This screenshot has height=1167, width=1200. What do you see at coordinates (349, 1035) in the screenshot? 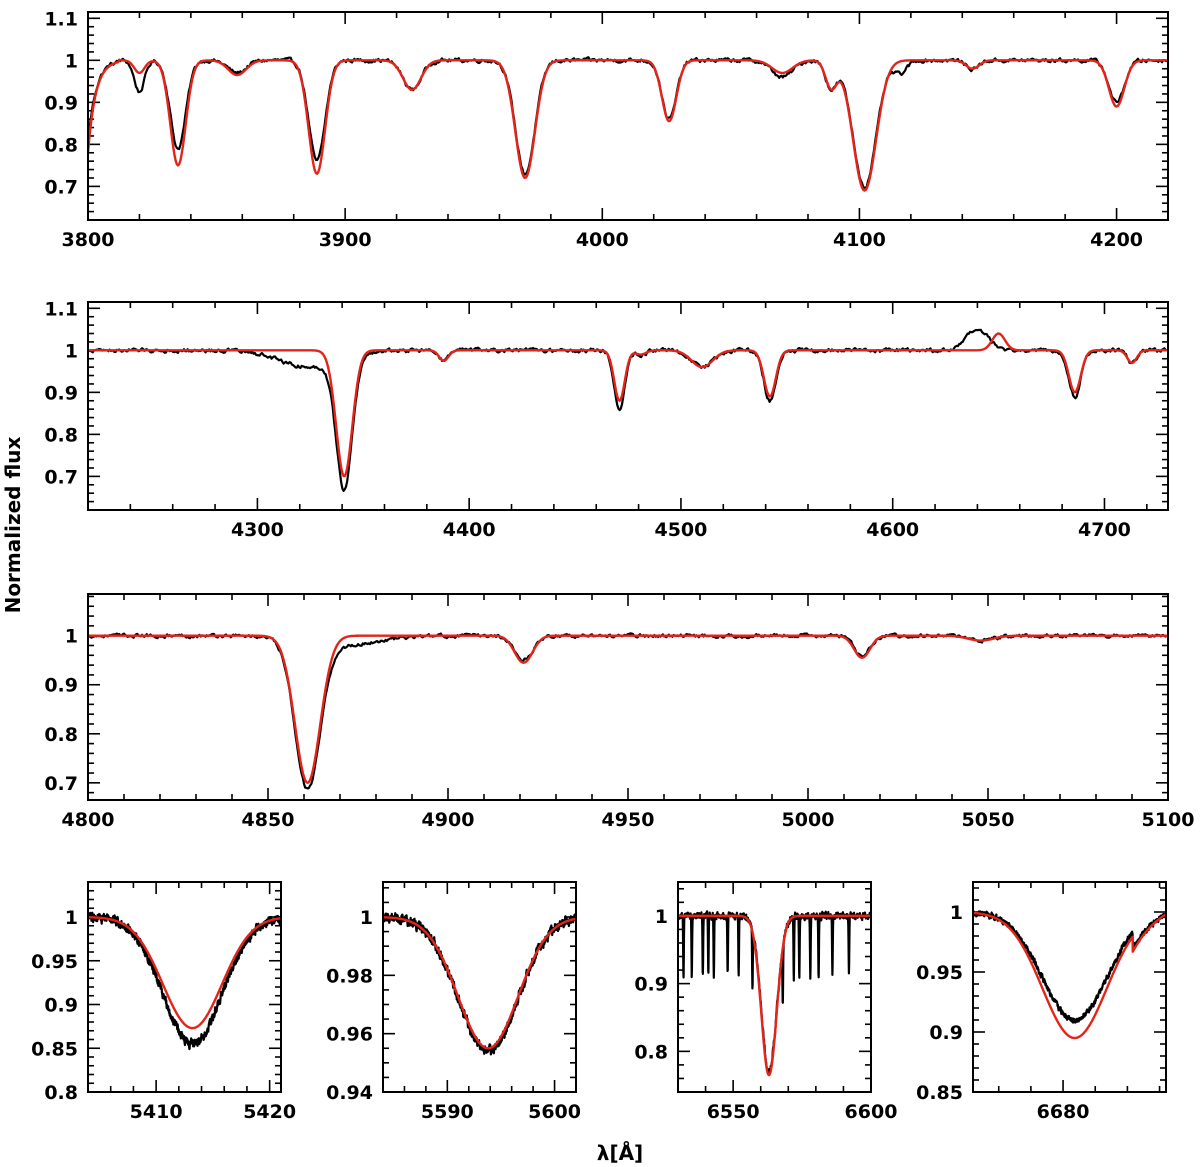
I see `y-tick-label: 0.96` at bounding box center [349, 1035].